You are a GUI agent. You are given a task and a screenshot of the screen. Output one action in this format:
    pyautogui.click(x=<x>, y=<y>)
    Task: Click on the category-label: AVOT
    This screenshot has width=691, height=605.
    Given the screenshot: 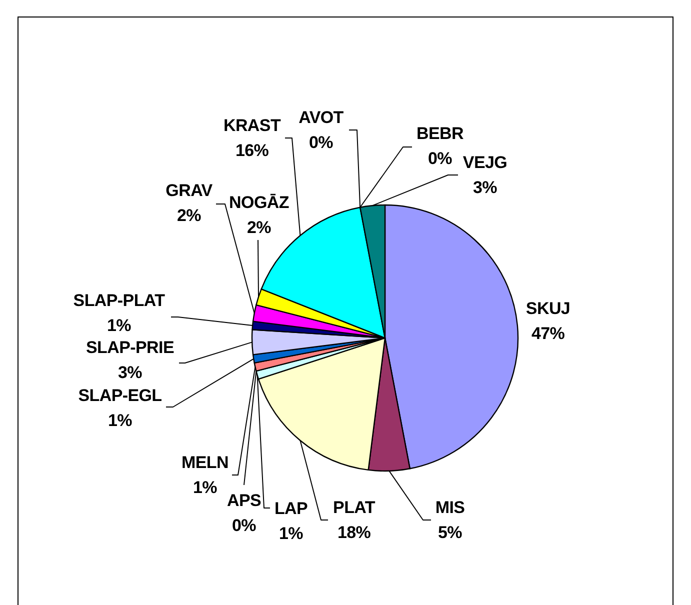 What is the action you would take?
    pyautogui.click(x=321, y=117)
    